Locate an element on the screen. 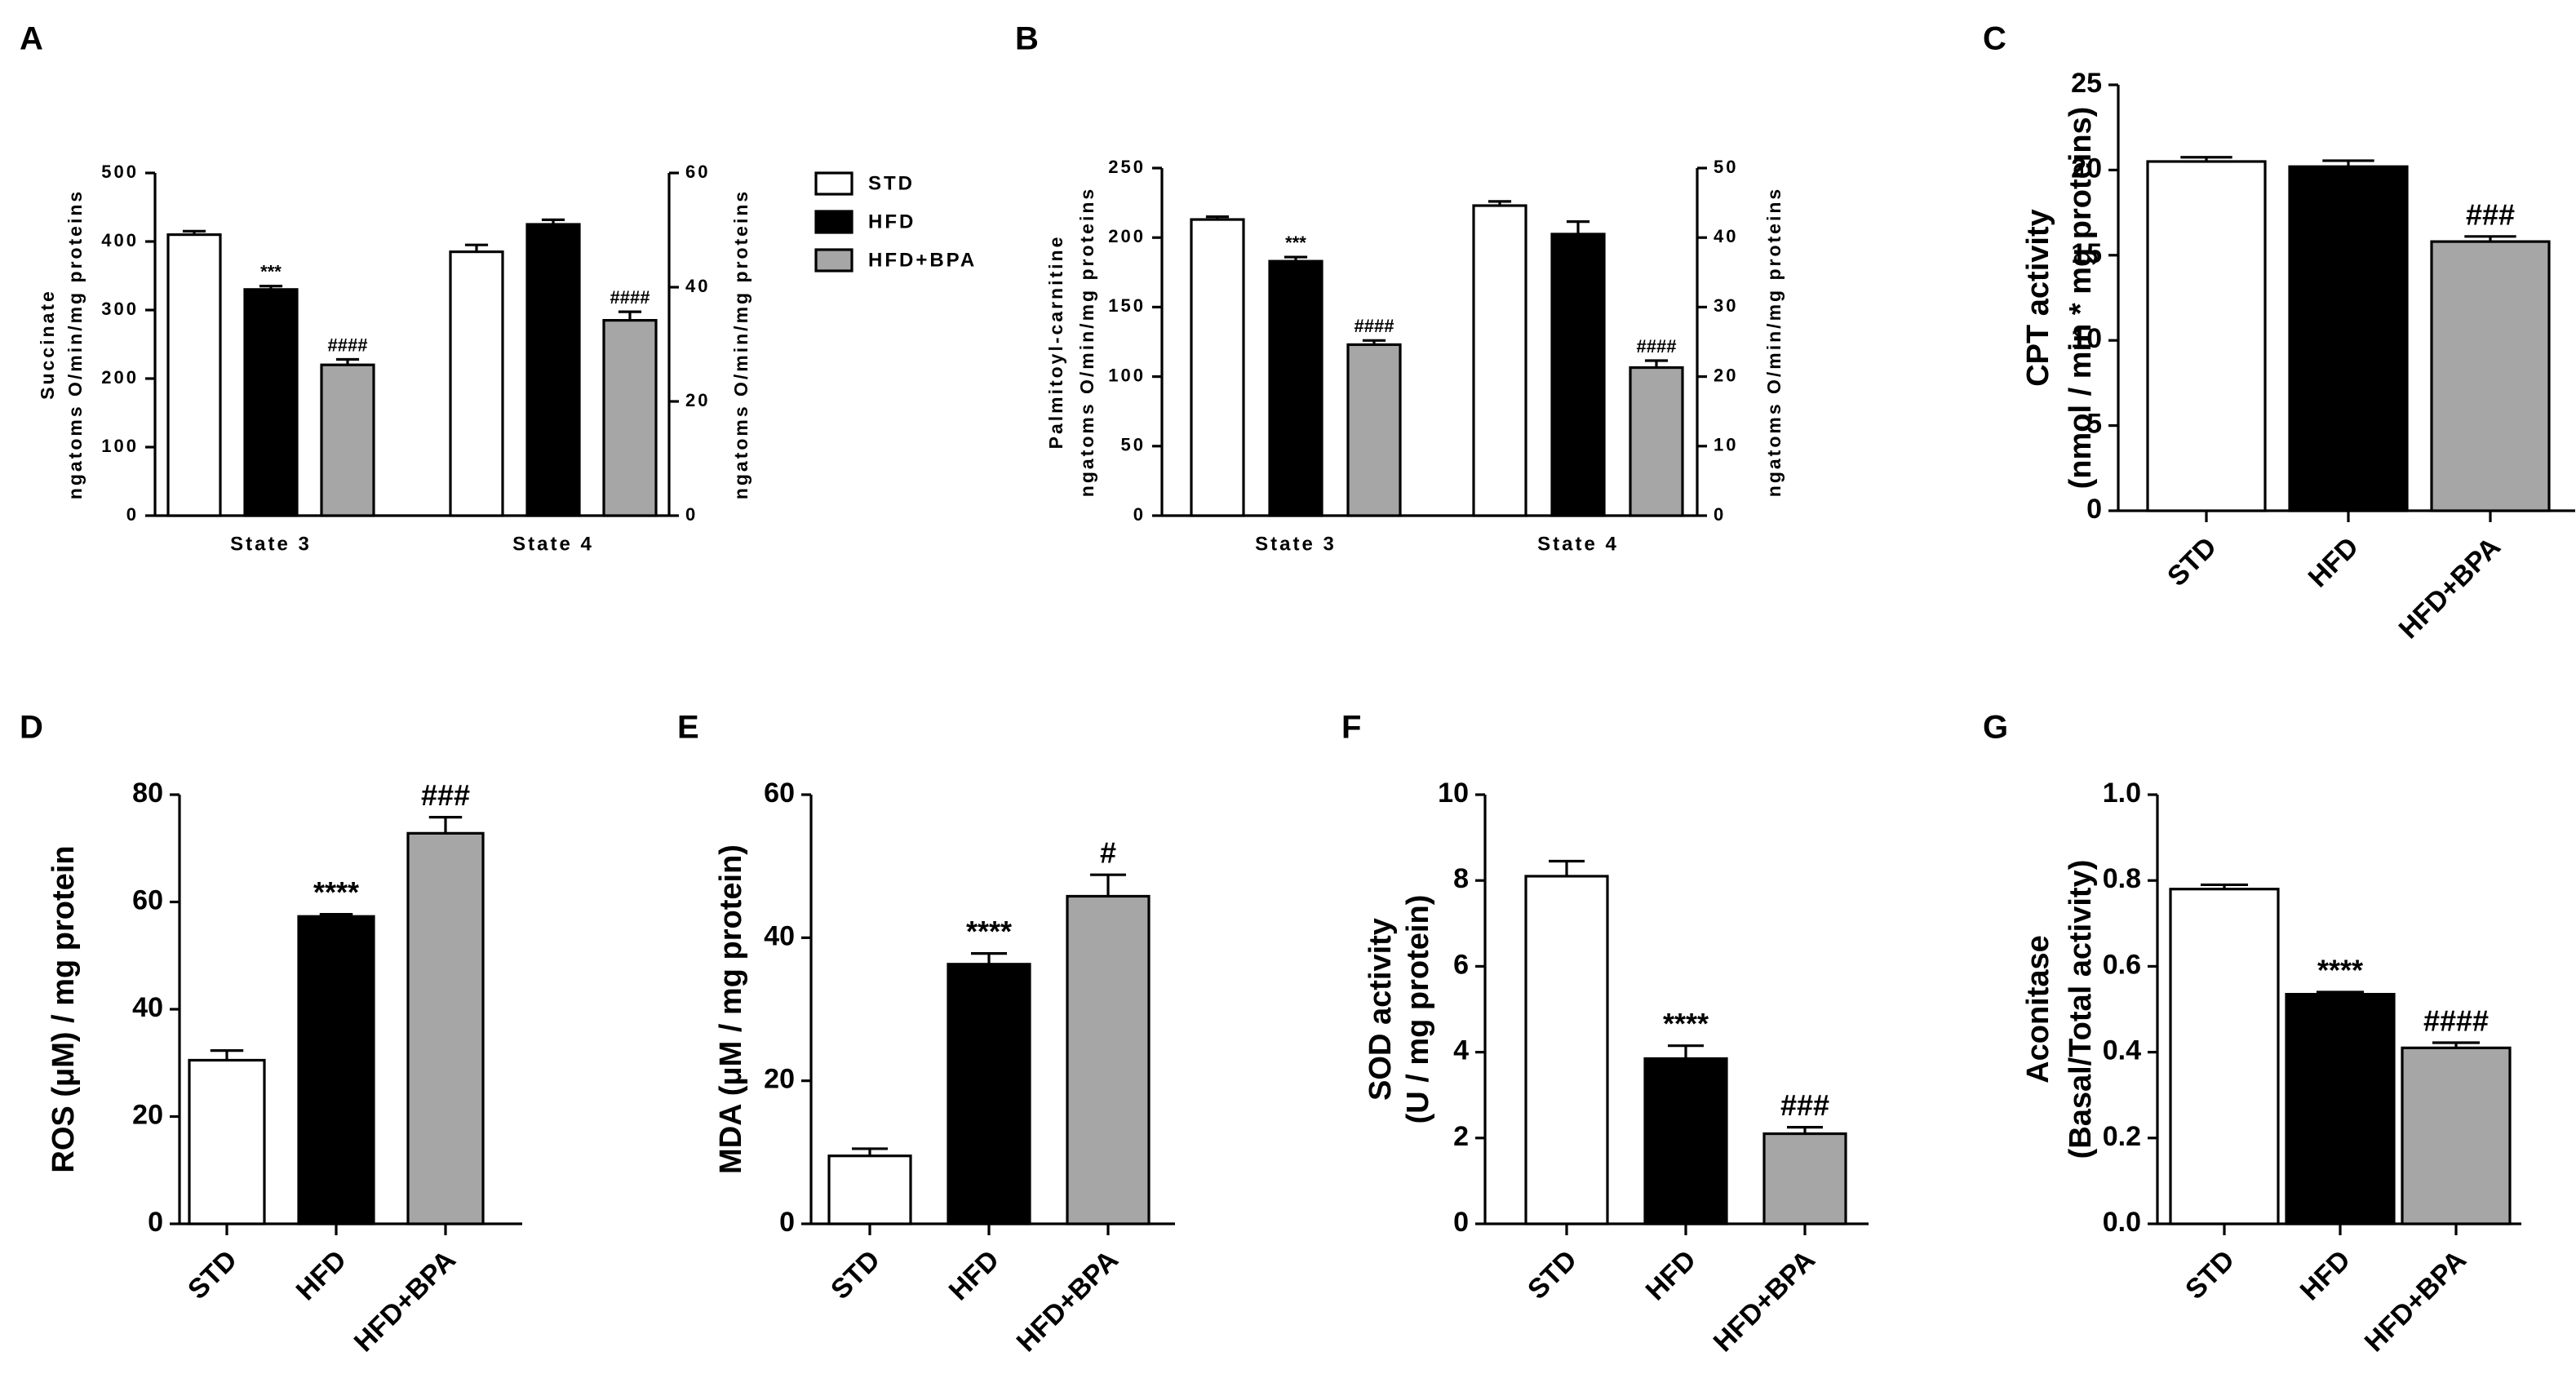 The height and width of the screenshot is (1387, 2576). y-tick-label: 200 is located at coordinates (120, 377).